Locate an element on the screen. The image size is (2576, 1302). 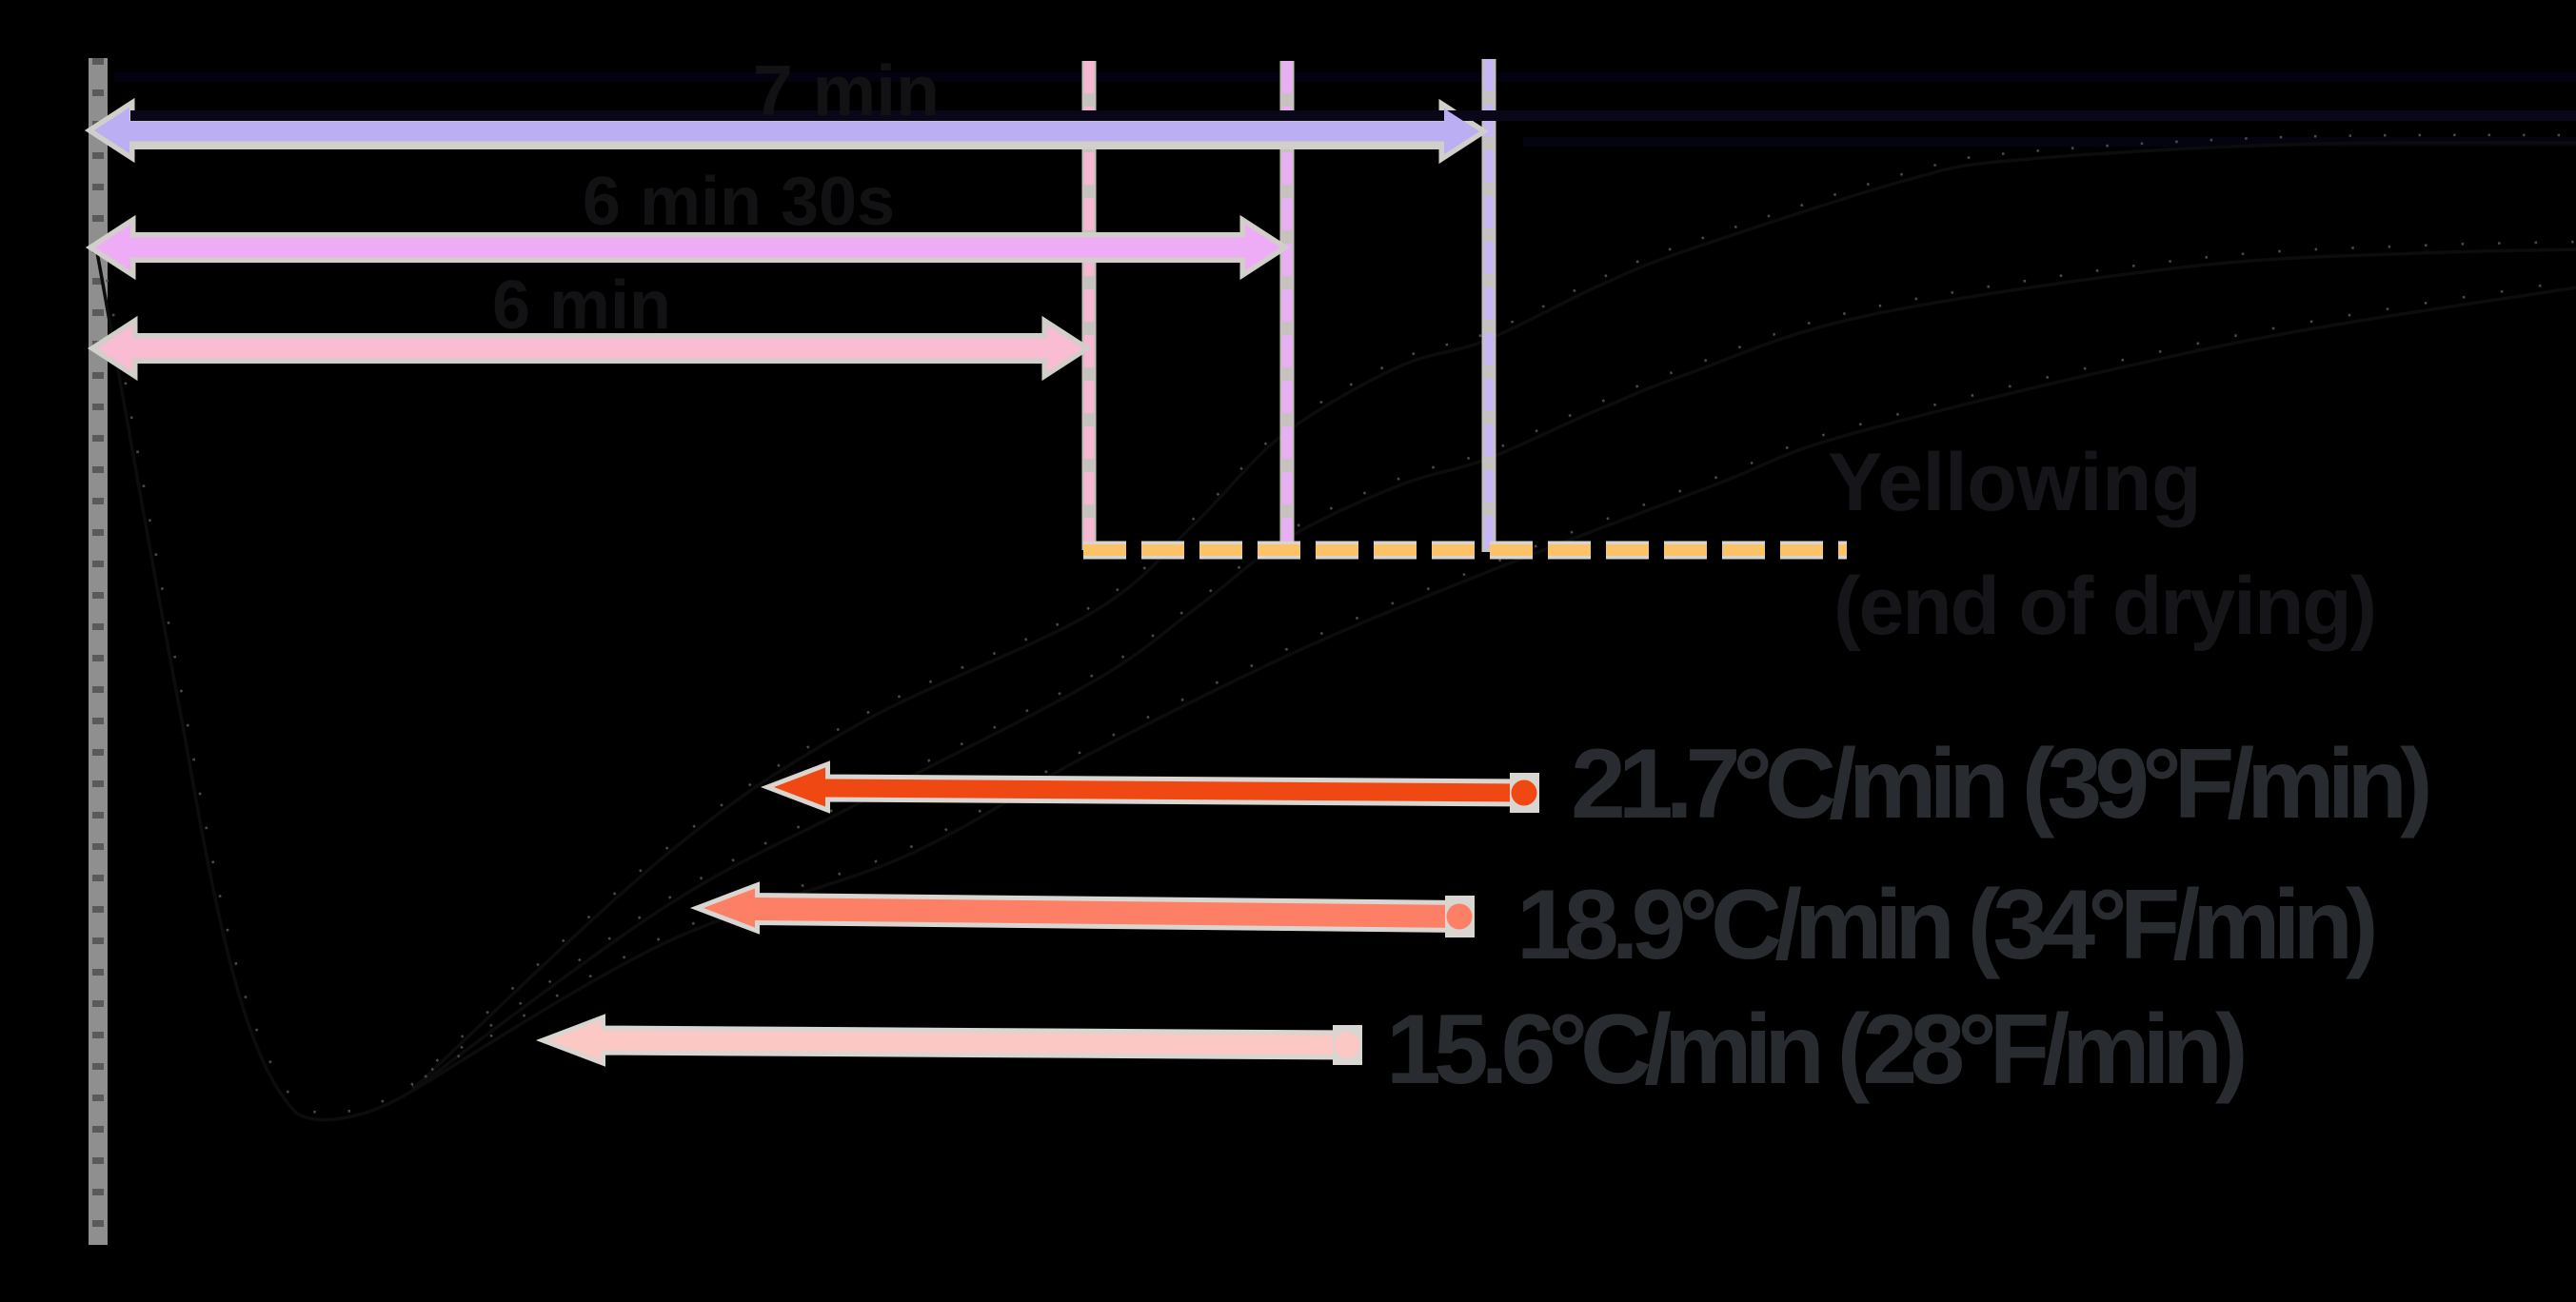
svg-text: (end of drying) is located at coordinates (2104, 606).